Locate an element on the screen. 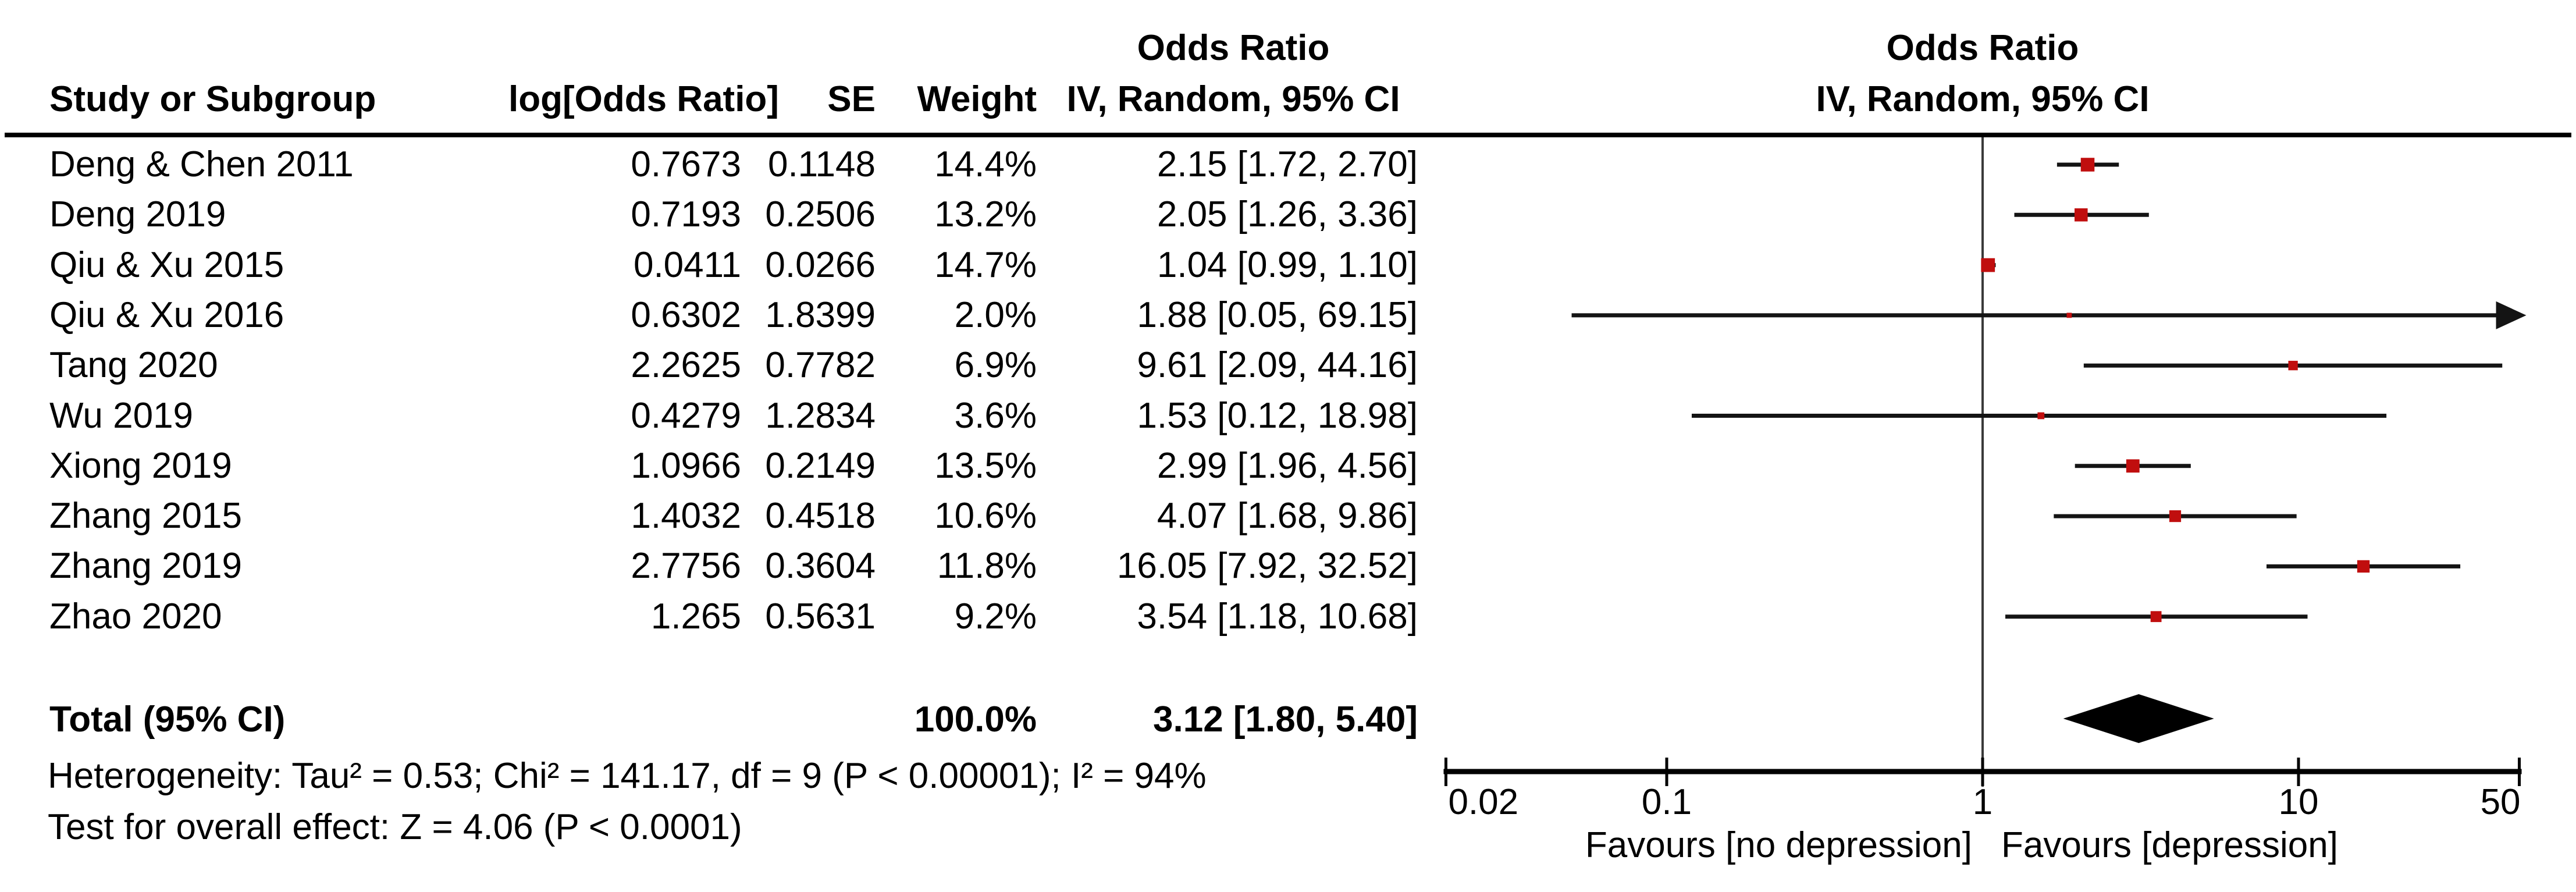 The height and width of the screenshot is (892, 2576). study-name-cell: Zhao 2020 is located at coordinates (135, 616).